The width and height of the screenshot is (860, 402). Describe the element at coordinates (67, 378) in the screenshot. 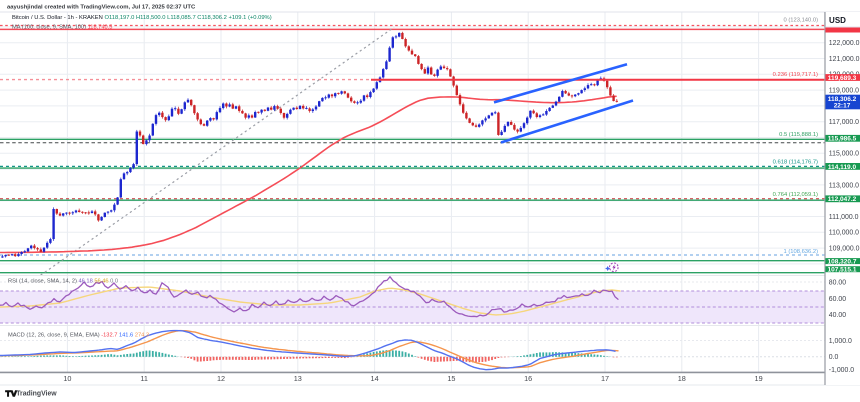

I see `svg-text: 10` at that location.